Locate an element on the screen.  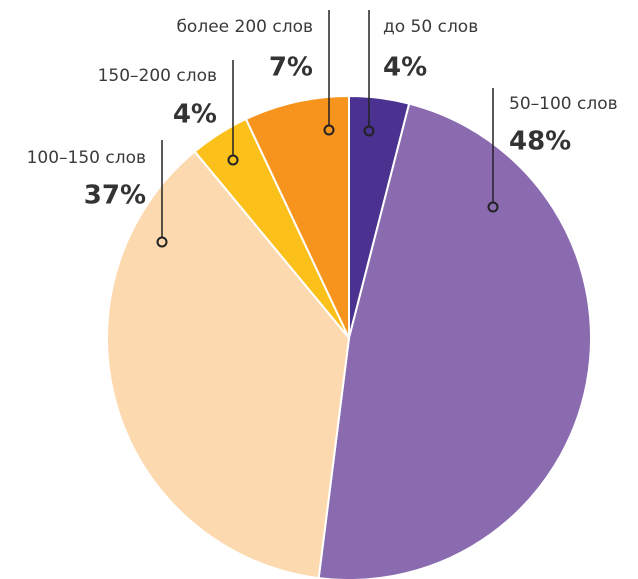
pie-slice is located at coordinates (297, 216).